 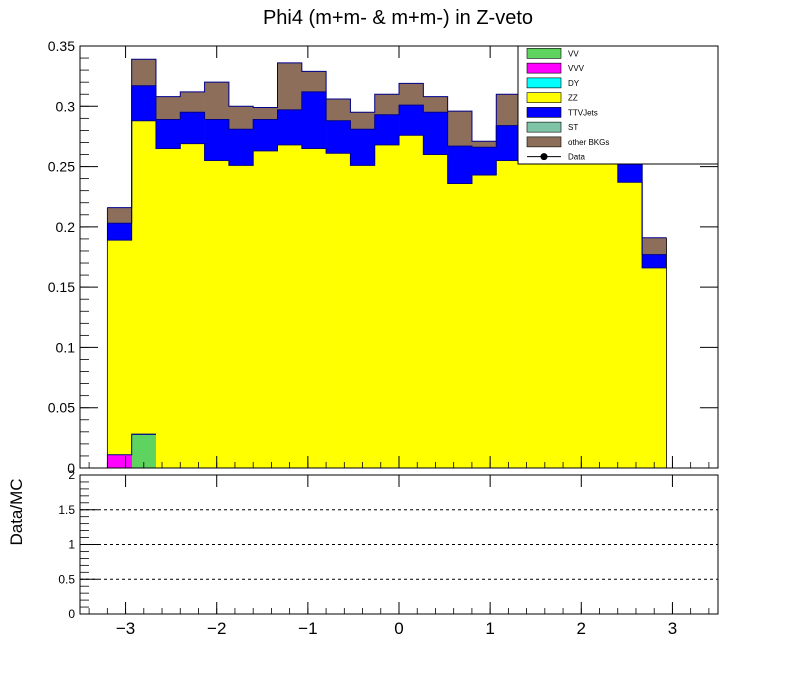 What do you see at coordinates (544, 68) in the screenshot?
I see `legend-swatch-vvv` at bounding box center [544, 68].